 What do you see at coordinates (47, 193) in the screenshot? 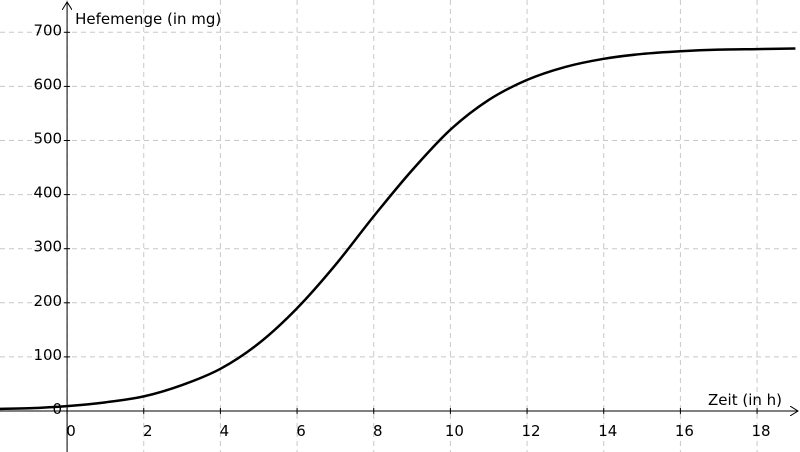
I see `y-tick-label: 400` at bounding box center [47, 193].